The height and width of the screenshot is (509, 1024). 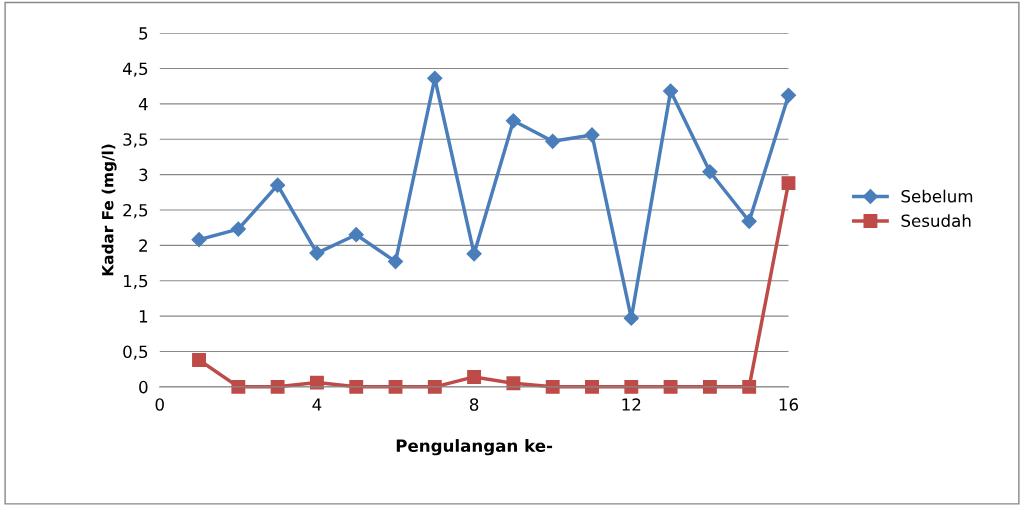 What do you see at coordinates (143, 245) in the screenshot?
I see `y-tick-label: 2` at bounding box center [143, 245].